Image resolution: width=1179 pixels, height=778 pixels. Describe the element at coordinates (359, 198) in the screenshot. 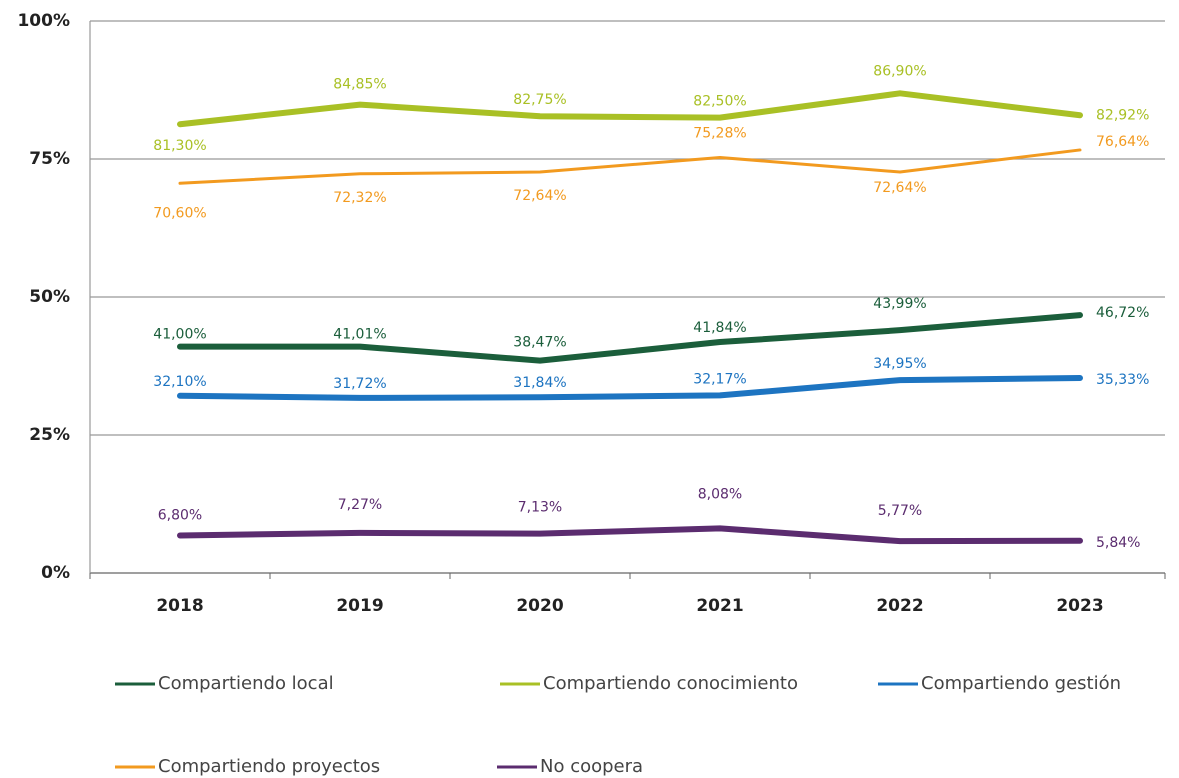

I see `data-label: 72,32%` at that location.